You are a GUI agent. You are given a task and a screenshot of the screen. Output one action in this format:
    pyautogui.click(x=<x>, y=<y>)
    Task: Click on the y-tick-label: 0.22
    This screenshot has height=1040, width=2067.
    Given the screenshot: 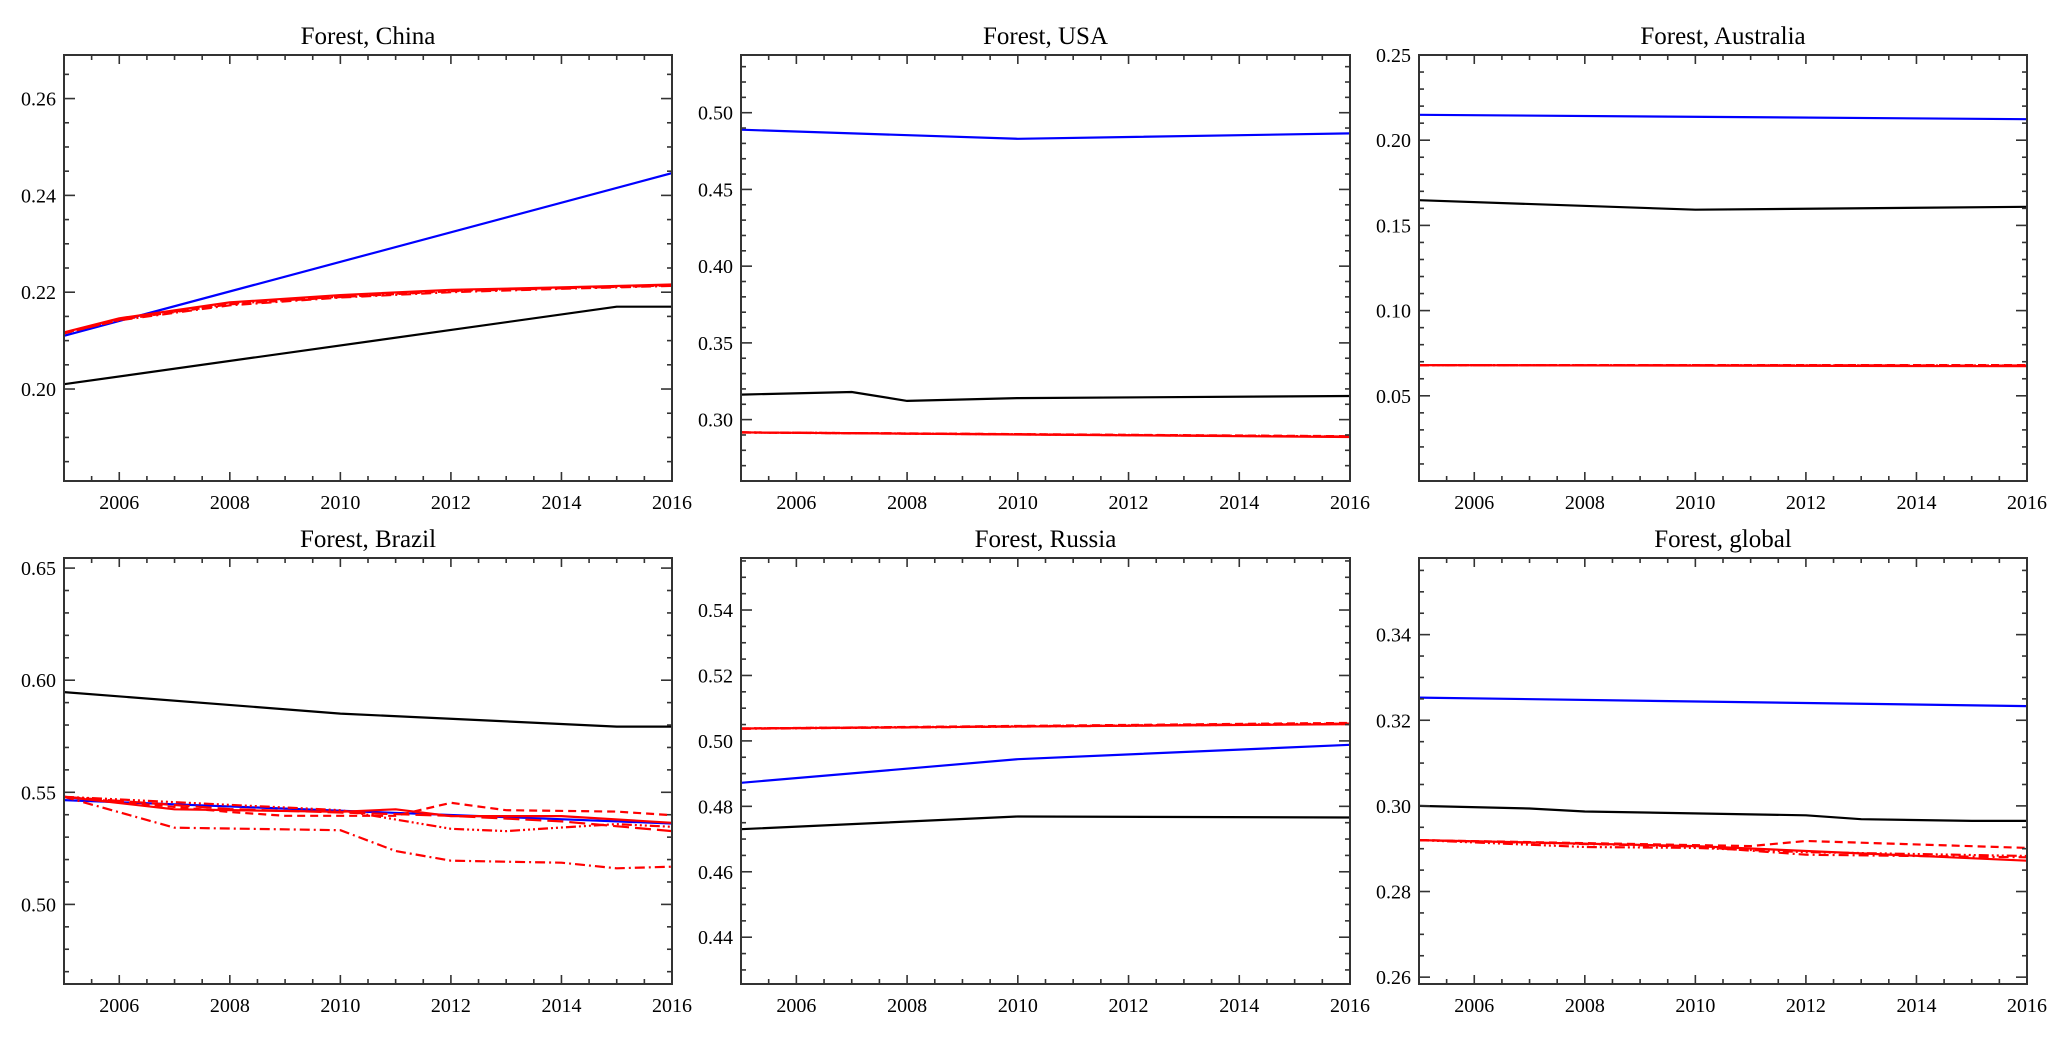 What is the action you would take?
    pyautogui.click(x=38, y=293)
    